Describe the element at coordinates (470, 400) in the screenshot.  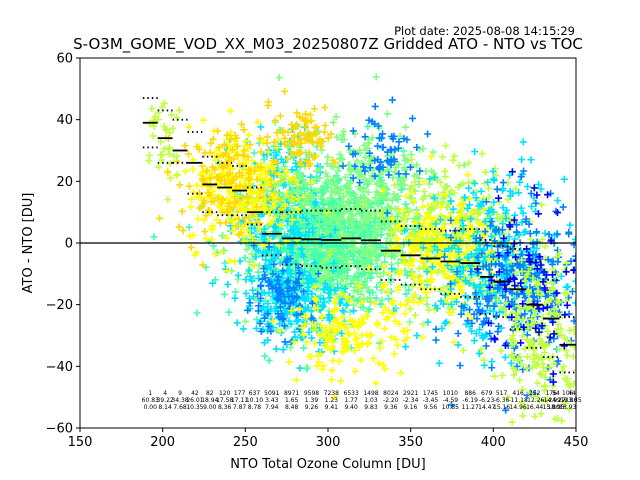
I see `bin-std-label: -6.19` at that location.